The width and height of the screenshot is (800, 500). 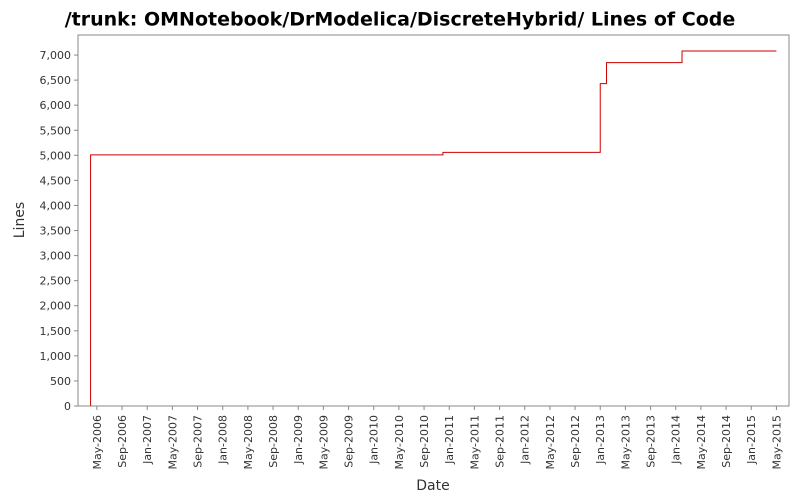 I want to click on x-tick-label: May-2009, so click(x=323, y=442).